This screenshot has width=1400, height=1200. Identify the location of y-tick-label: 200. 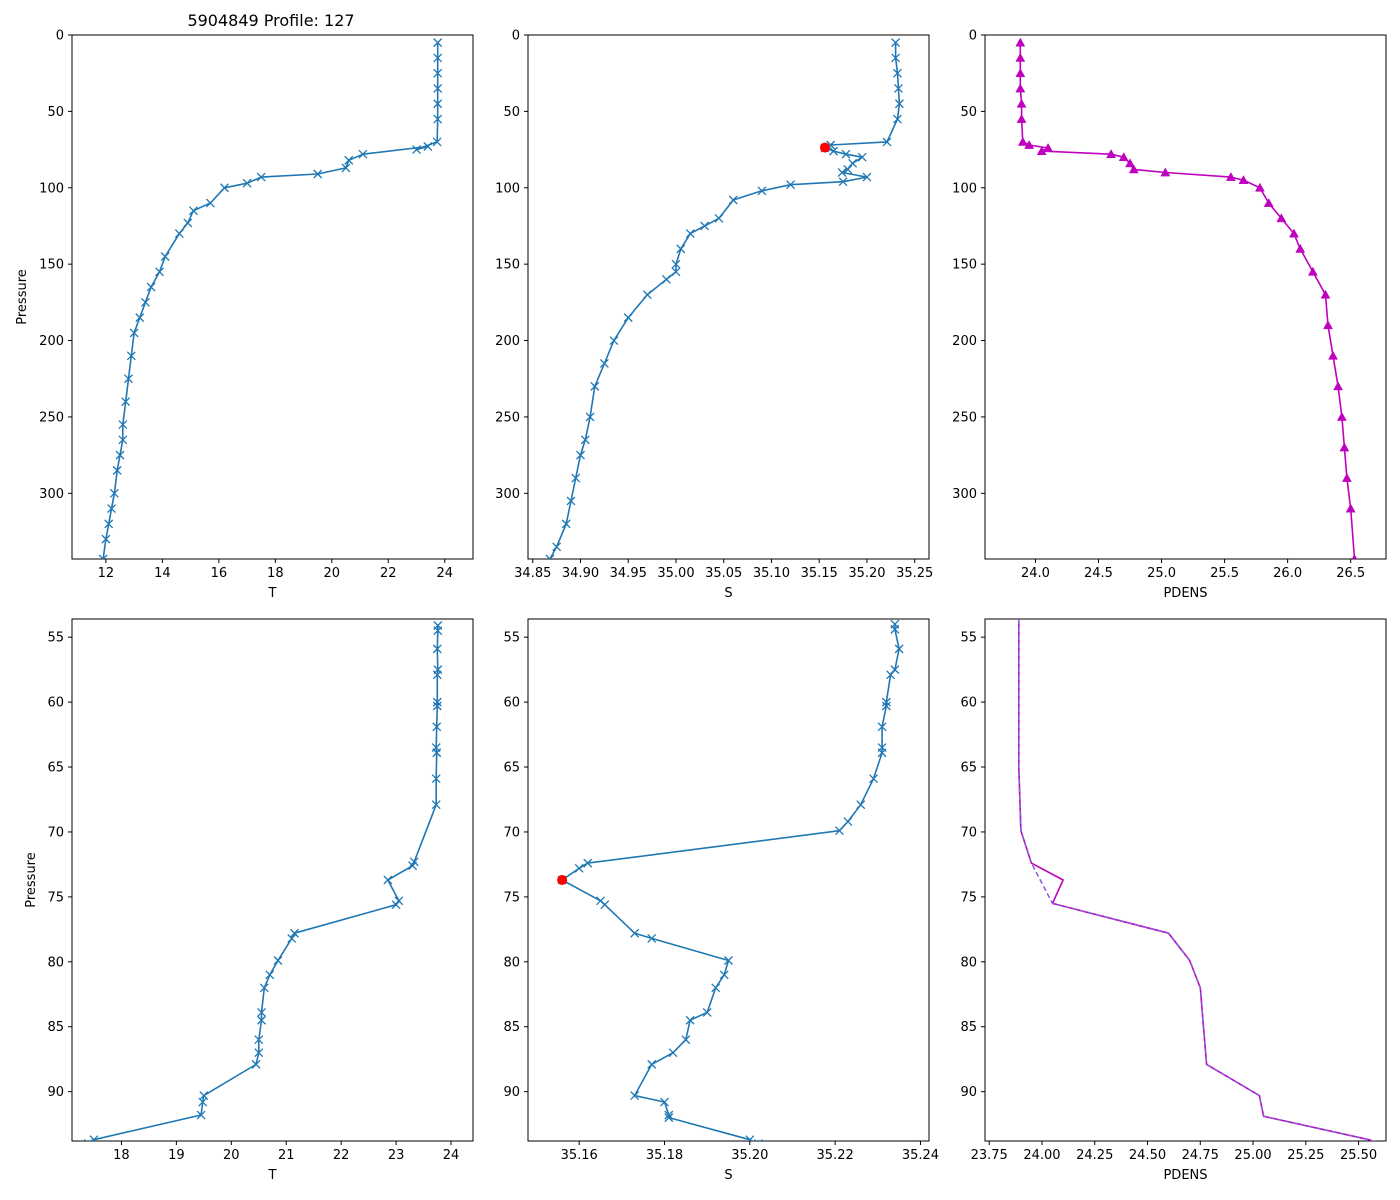
(51, 341).